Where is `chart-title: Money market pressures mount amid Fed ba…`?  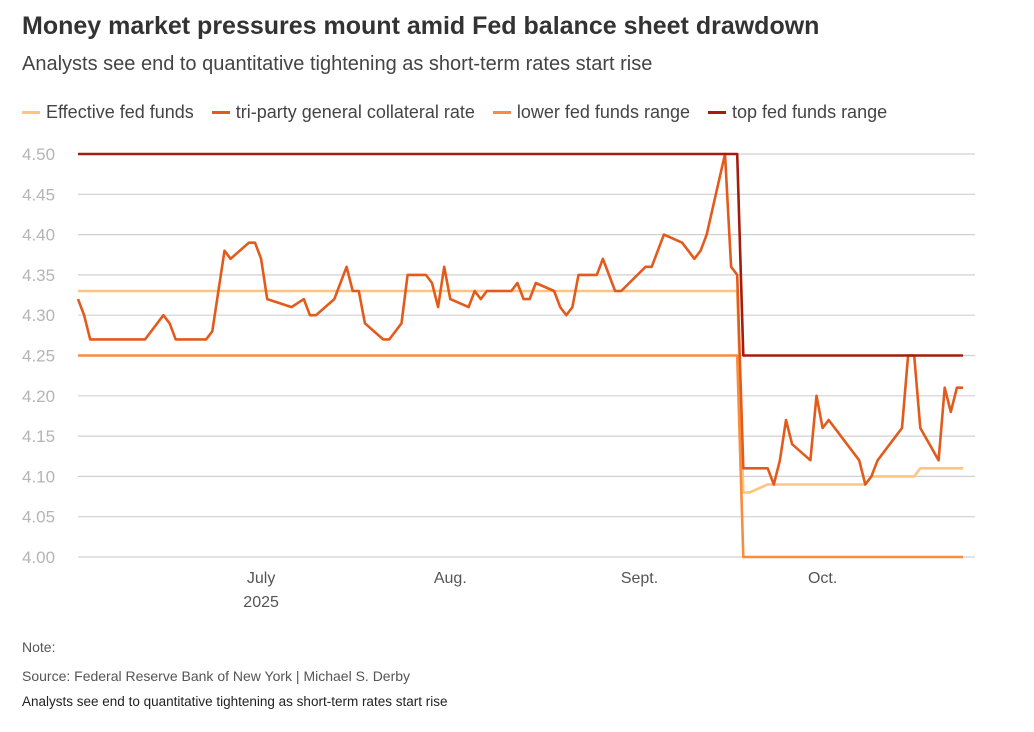 chart-title: Money market pressures mount amid Fed ba… is located at coordinates (421, 26).